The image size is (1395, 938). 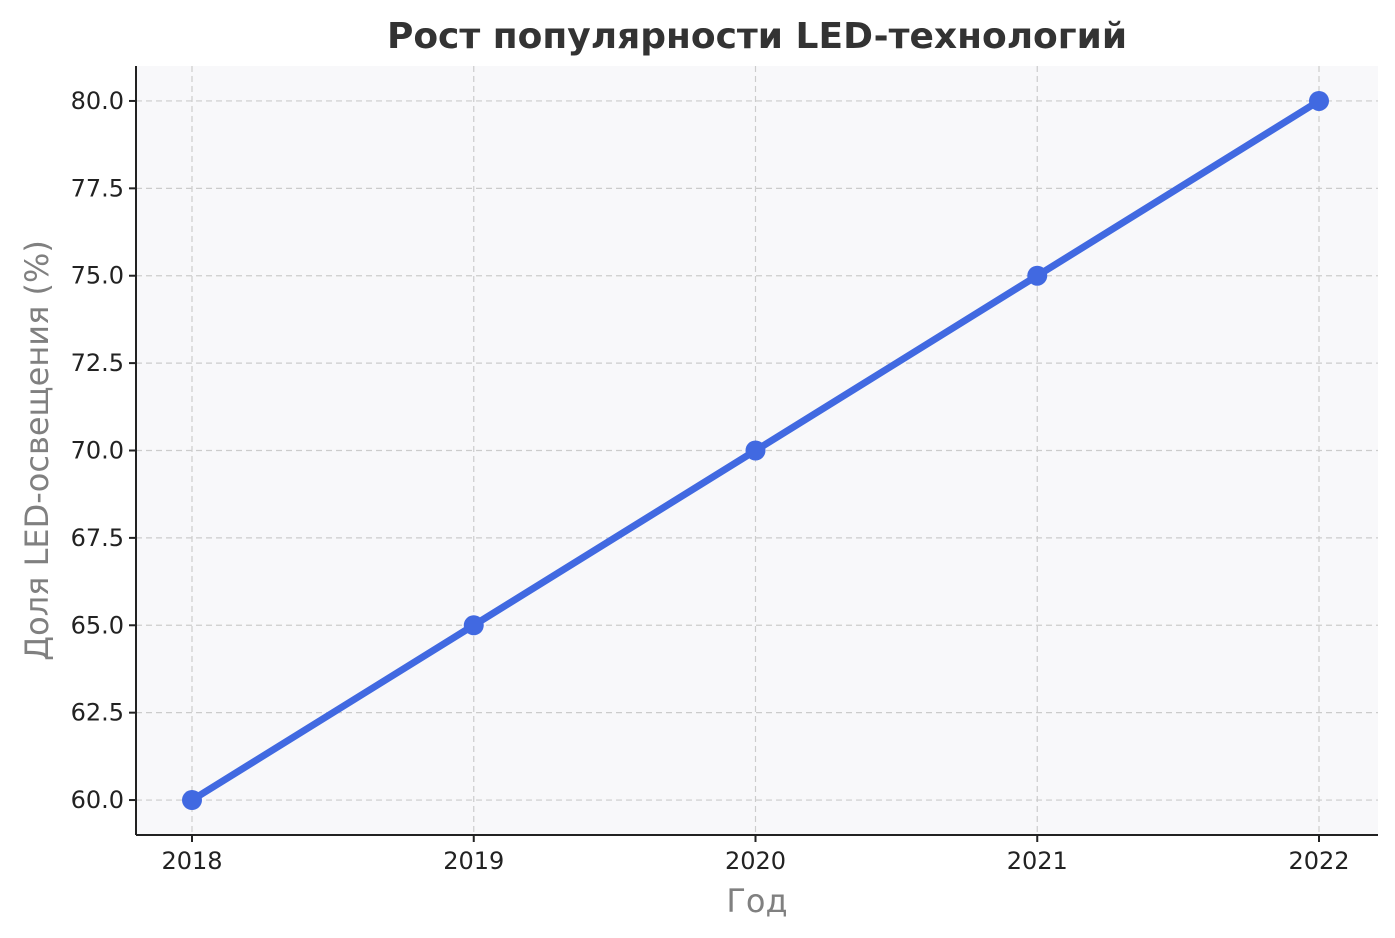 What do you see at coordinates (1318, 861) in the screenshot?
I see `x-tick-label: 2022` at bounding box center [1318, 861].